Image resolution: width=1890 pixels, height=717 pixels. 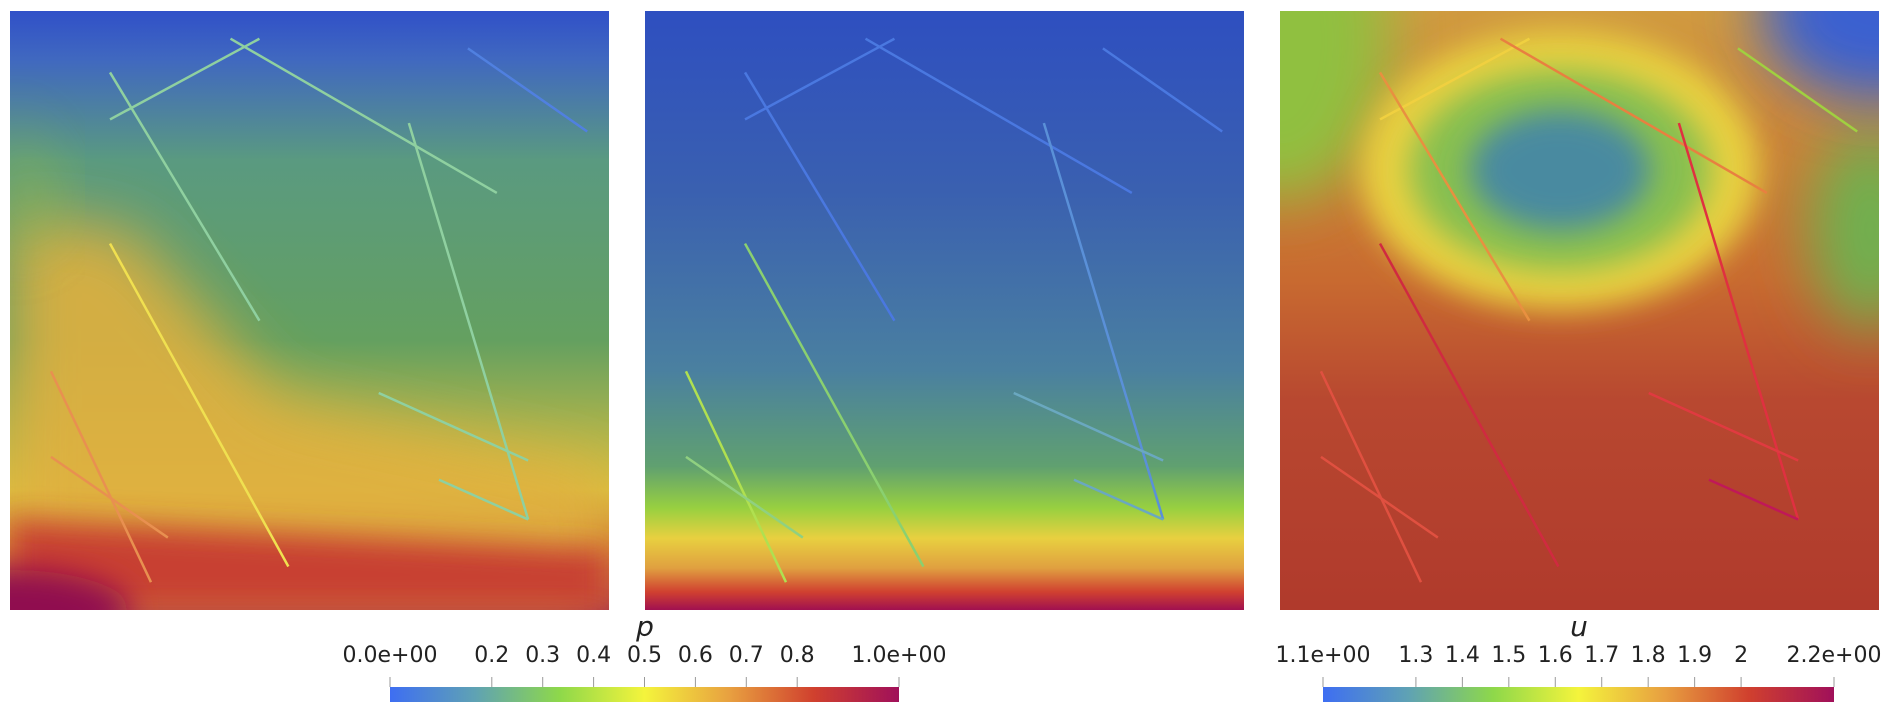 What do you see at coordinates (1694, 655) in the screenshot?
I see `tick-label: 1.9` at bounding box center [1694, 655].